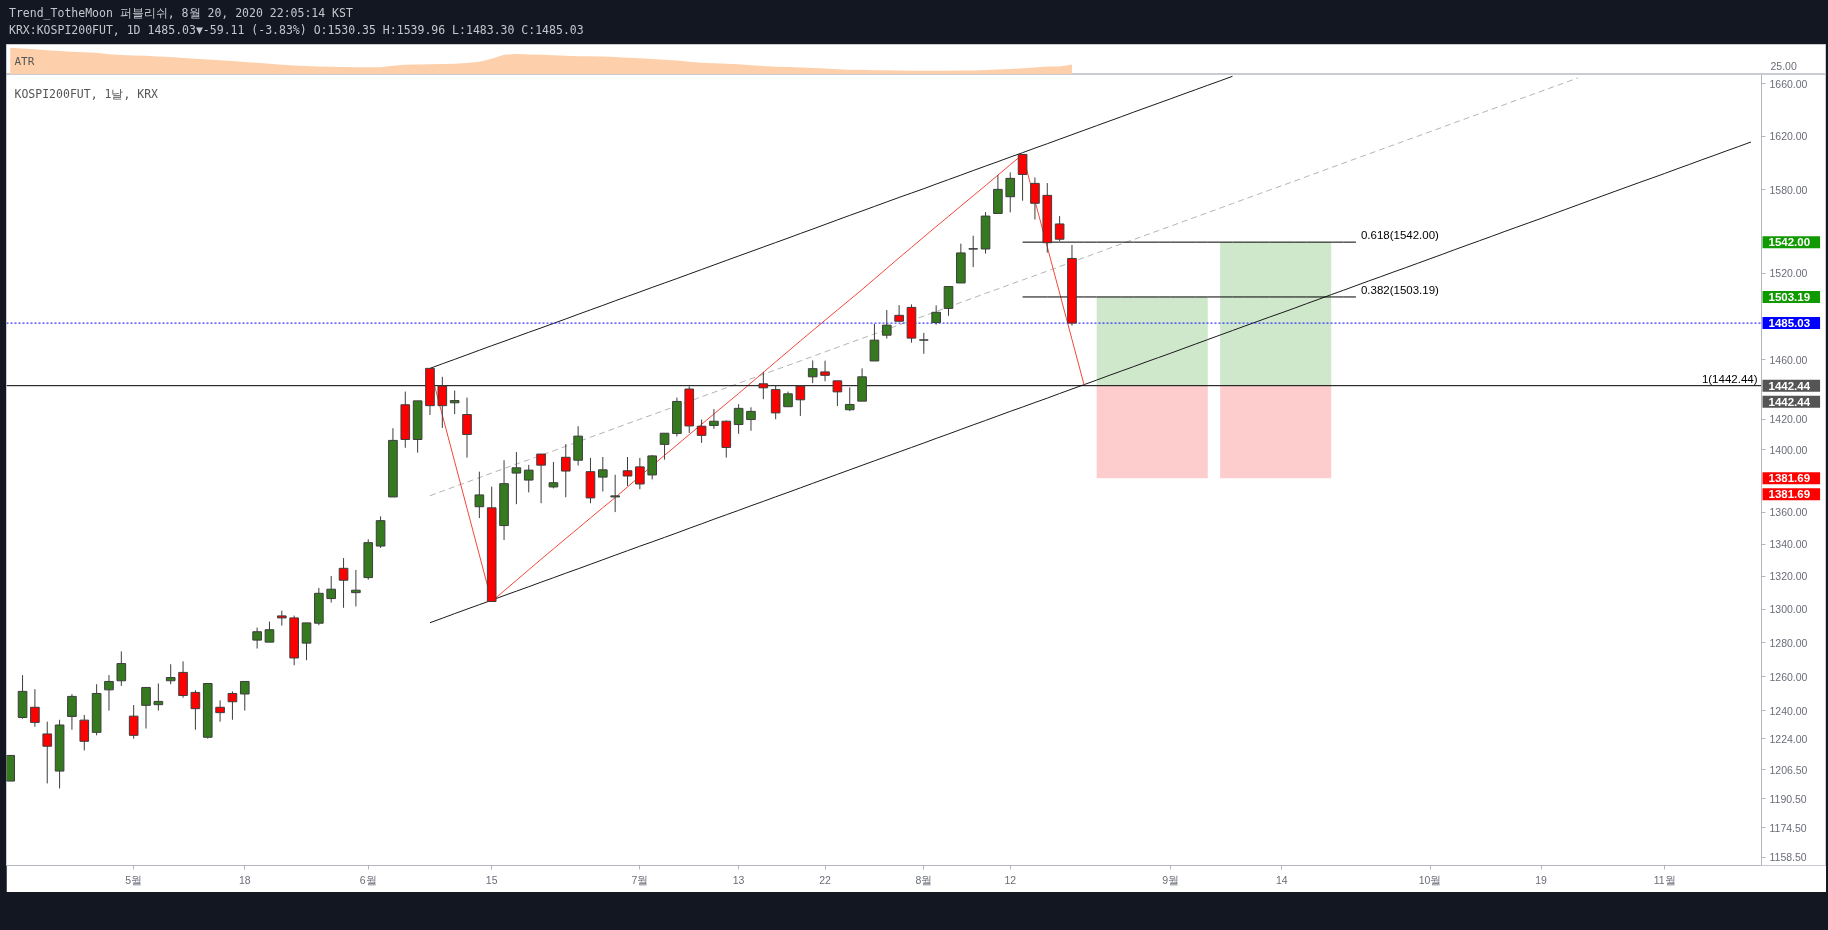 The image size is (1828, 930). What do you see at coordinates (924, 879) in the screenshot?
I see `x-tick-label: 8월` at bounding box center [924, 879].